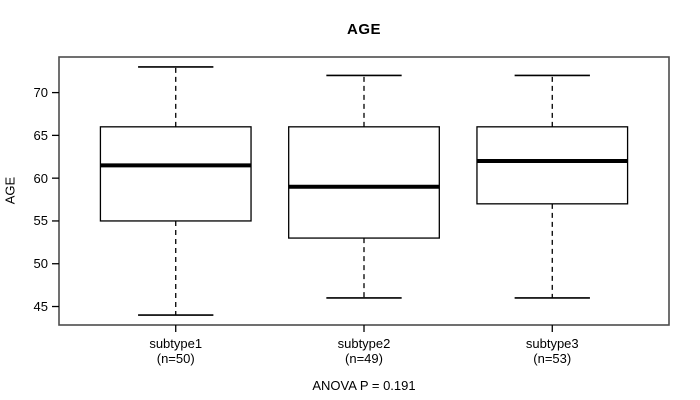 The image size is (700, 400). Describe the element at coordinates (40, 307) in the screenshot. I see `y-tick-label: 45` at that location.